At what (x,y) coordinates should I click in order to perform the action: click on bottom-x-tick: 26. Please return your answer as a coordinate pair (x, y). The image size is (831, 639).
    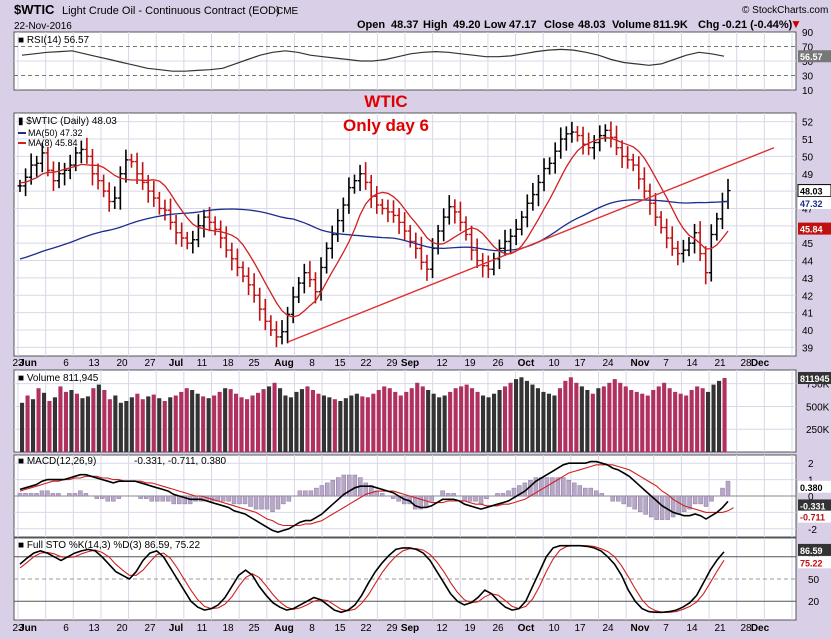
    Looking at the image, I should click on (498, 628).